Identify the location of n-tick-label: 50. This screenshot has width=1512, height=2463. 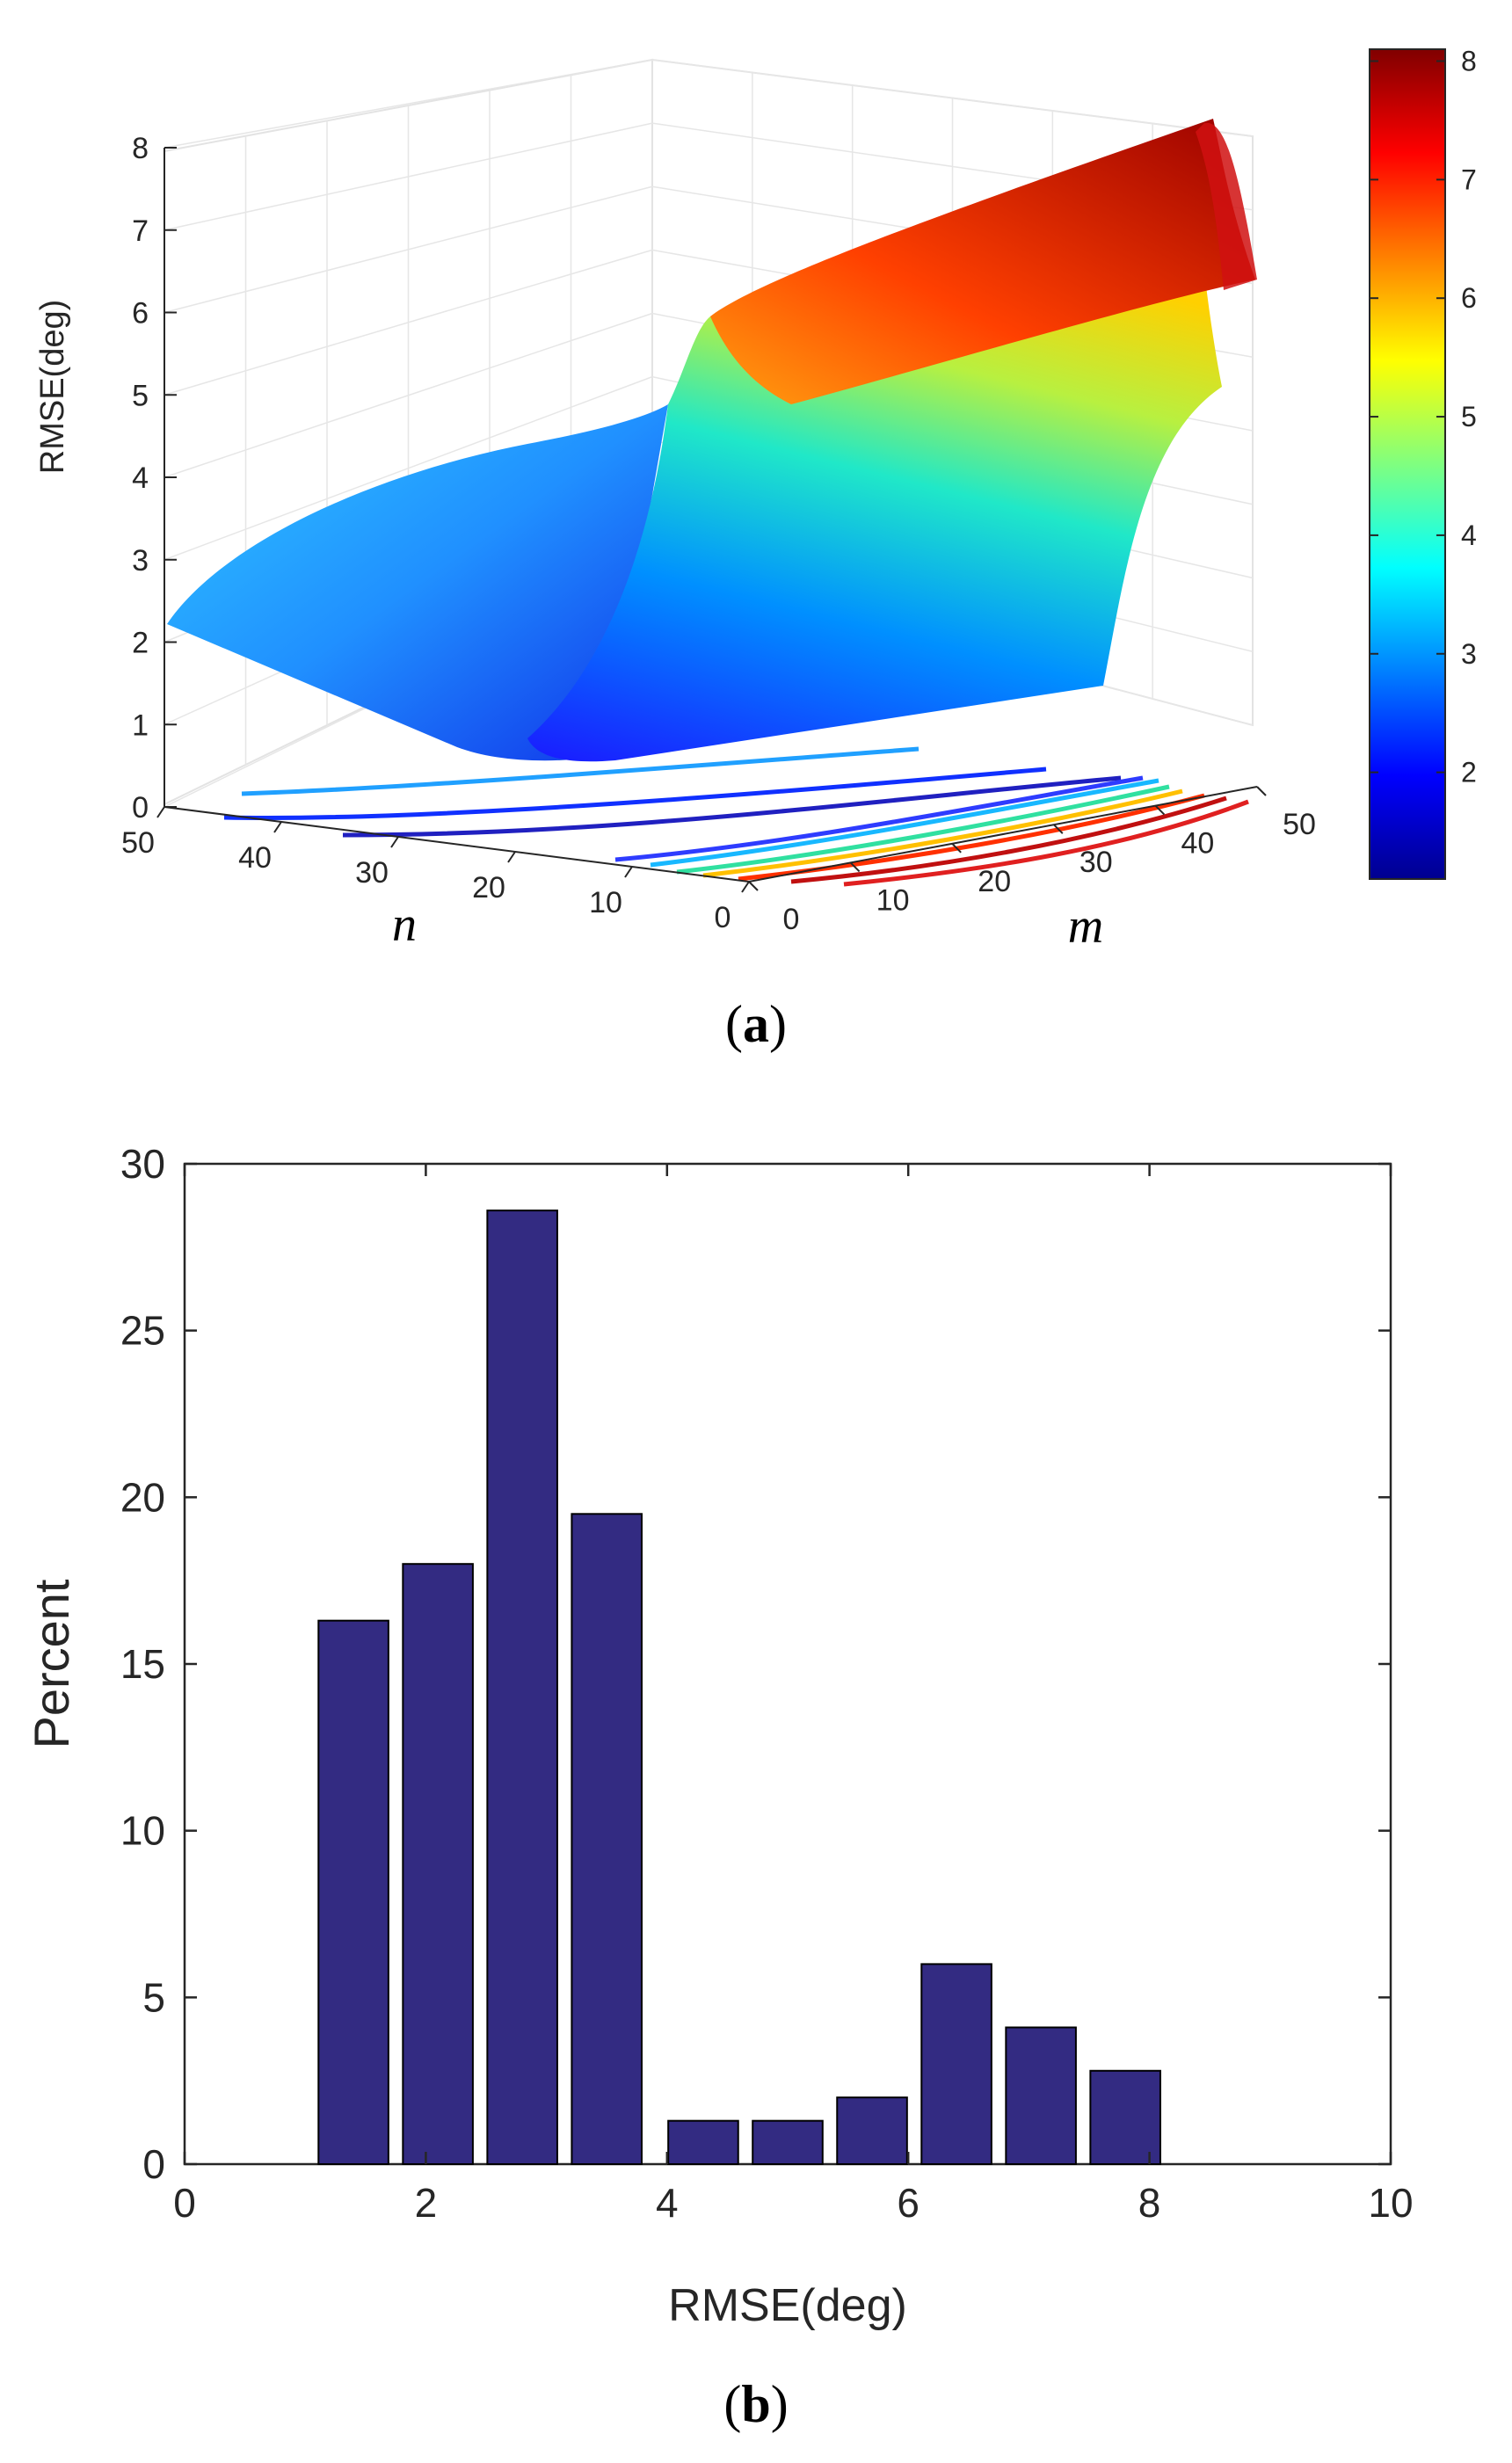
(138, 843).